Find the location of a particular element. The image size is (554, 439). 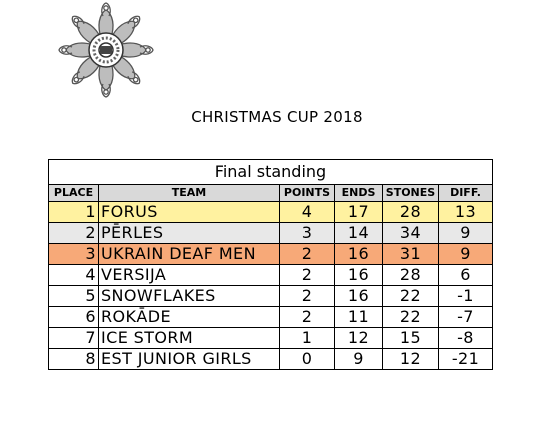

cell-stones: 15 is located at coordinates (410, 338).